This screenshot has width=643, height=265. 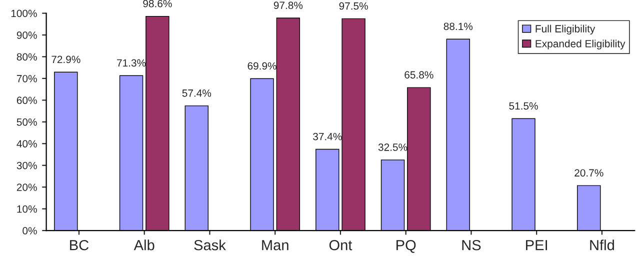 What do you see at coordinates (471, 245) in the screenshot?
I see `x-tick-label: NS` at bounding box center [471, 245].